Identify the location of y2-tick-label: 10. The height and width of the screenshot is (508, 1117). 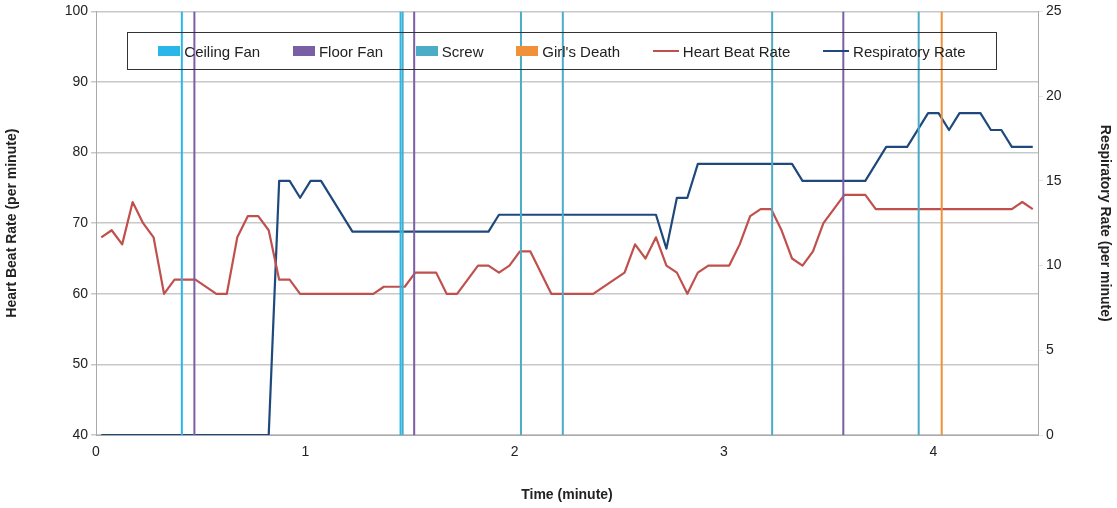
(1054, 264).